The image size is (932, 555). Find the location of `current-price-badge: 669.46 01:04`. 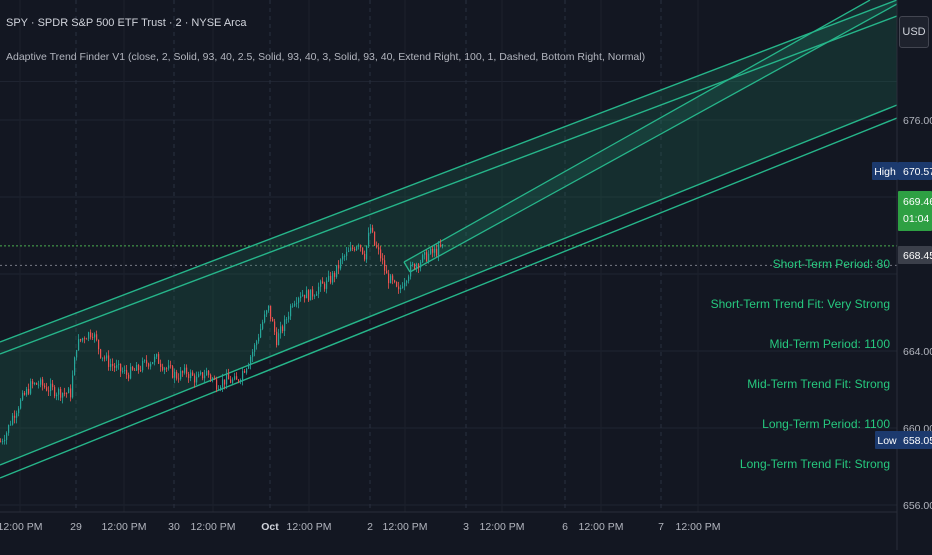

current-price-badge: 669.46 01:04 is located at coordinates (915, 211).